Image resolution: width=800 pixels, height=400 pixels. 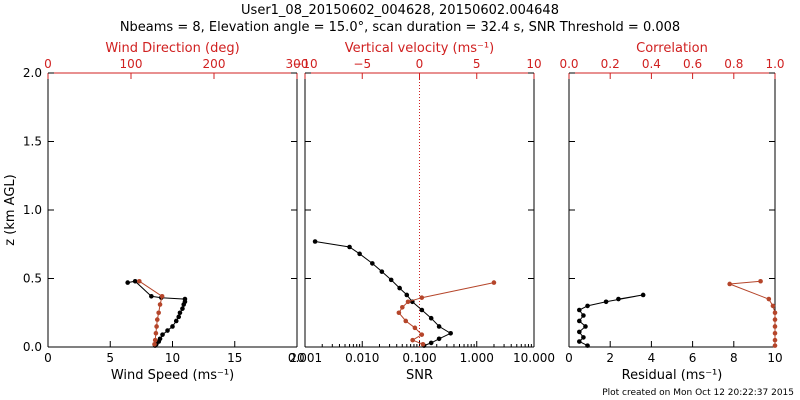 What do you see at coordinates (172, 48) in the screenshot?
I see `top-axis-label: Wind Direction (deg)` at bounding box center [172, 48].